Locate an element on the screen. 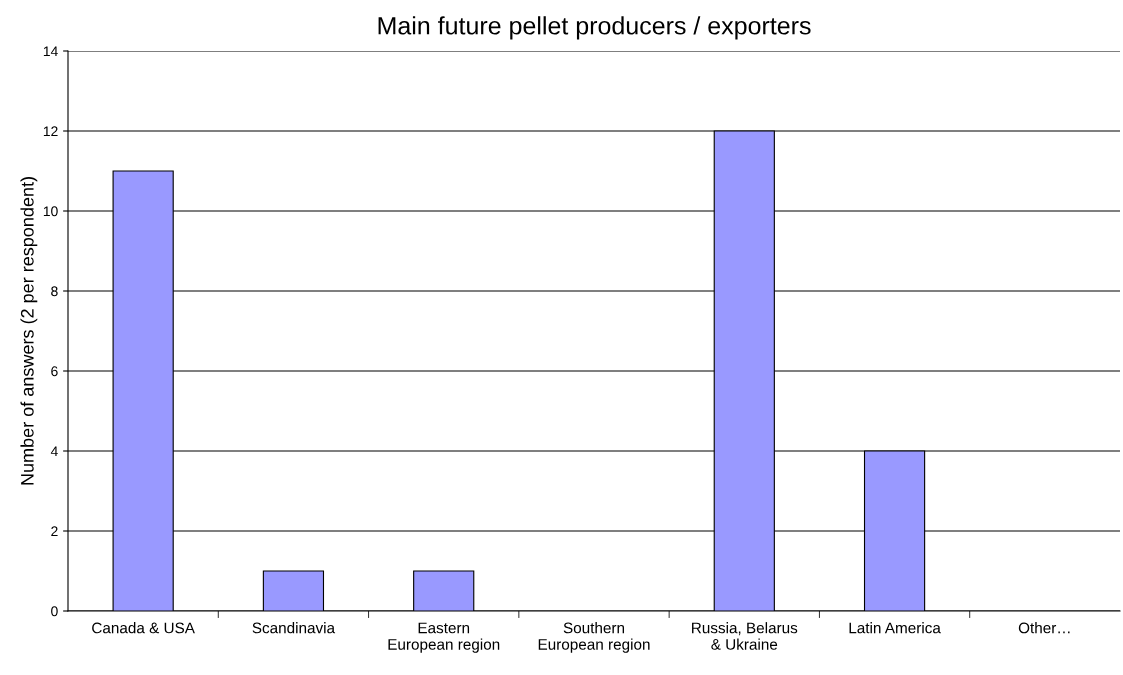  x-tick-label: Russia, Belarus & Ukraine is located at coordinates (745, 636).